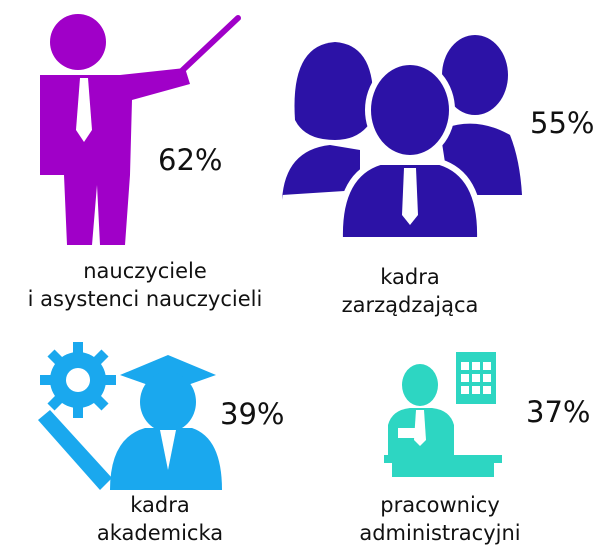 The width and height of the screenshot is (601, 546). I want to click on label: i asystenci nauczycieli, so click(145, 299).